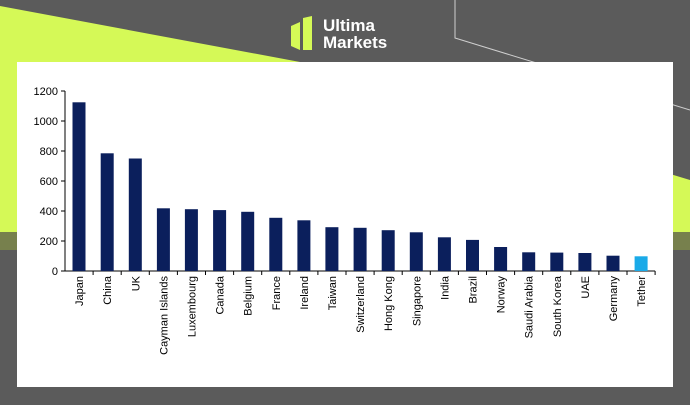 The image size is (690, 405). Describe the element at coordinates (389, 303) in the screenshot. I see `x-tick-label: Hong Kong` at that location.